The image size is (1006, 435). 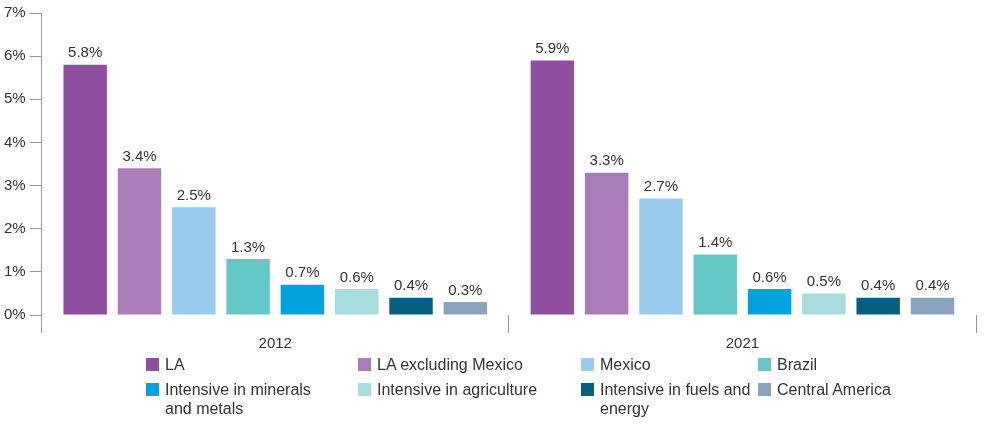 I want to click on y-tick-label: 4%, so click(x=14, y=141).